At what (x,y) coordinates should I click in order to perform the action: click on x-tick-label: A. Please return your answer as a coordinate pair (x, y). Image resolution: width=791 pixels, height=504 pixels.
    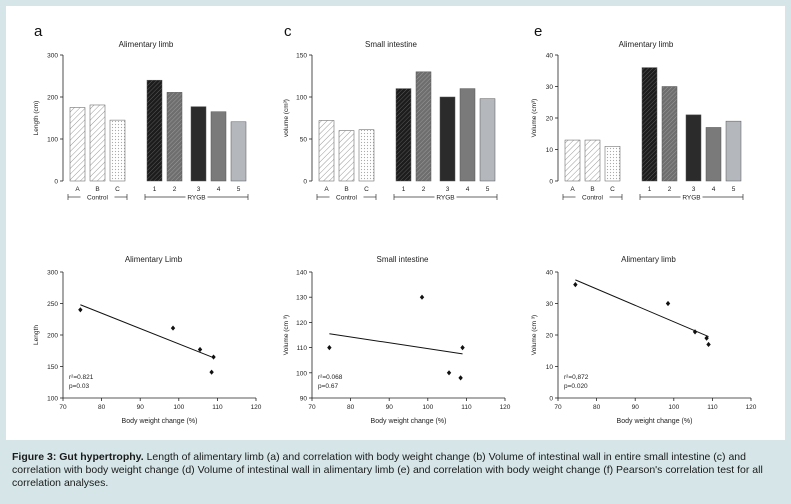
    Looking at the image, I should click on (572, 189).